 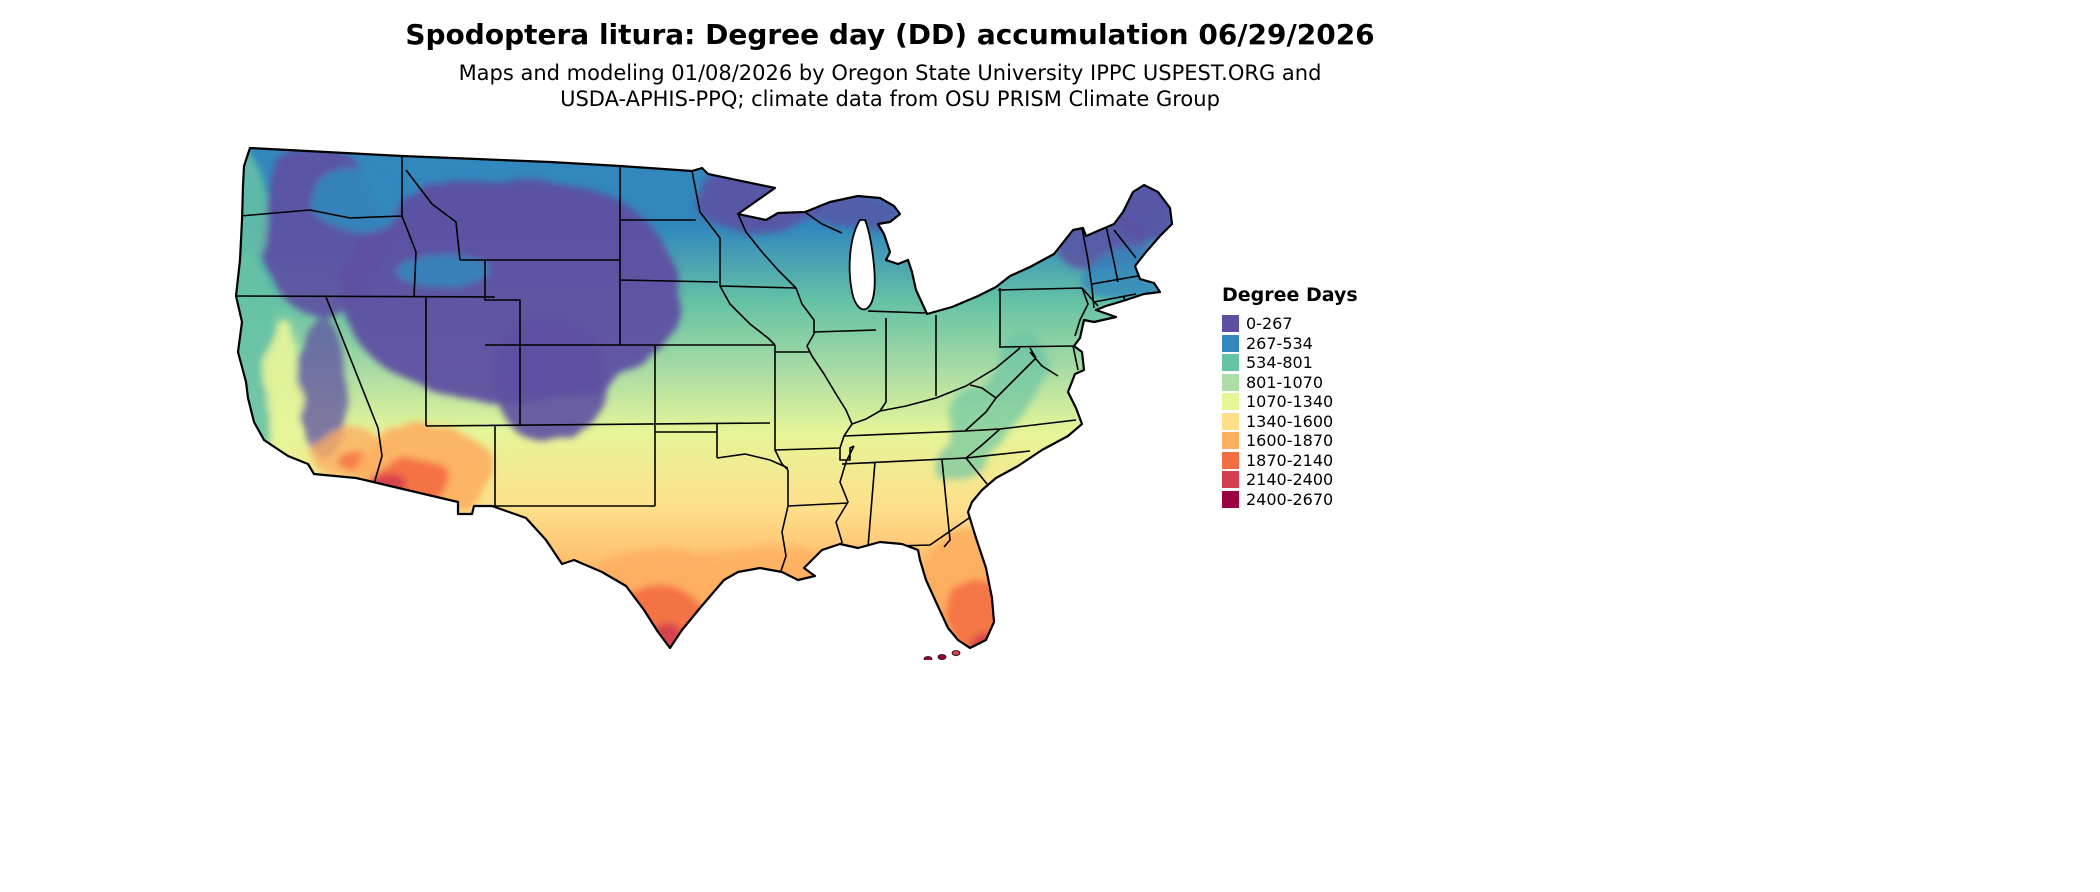 What do you see at coordinates (1290, 499) in the screenshot?
I see `legend-label: 2400-2670` at bounding box center [1290, 499].